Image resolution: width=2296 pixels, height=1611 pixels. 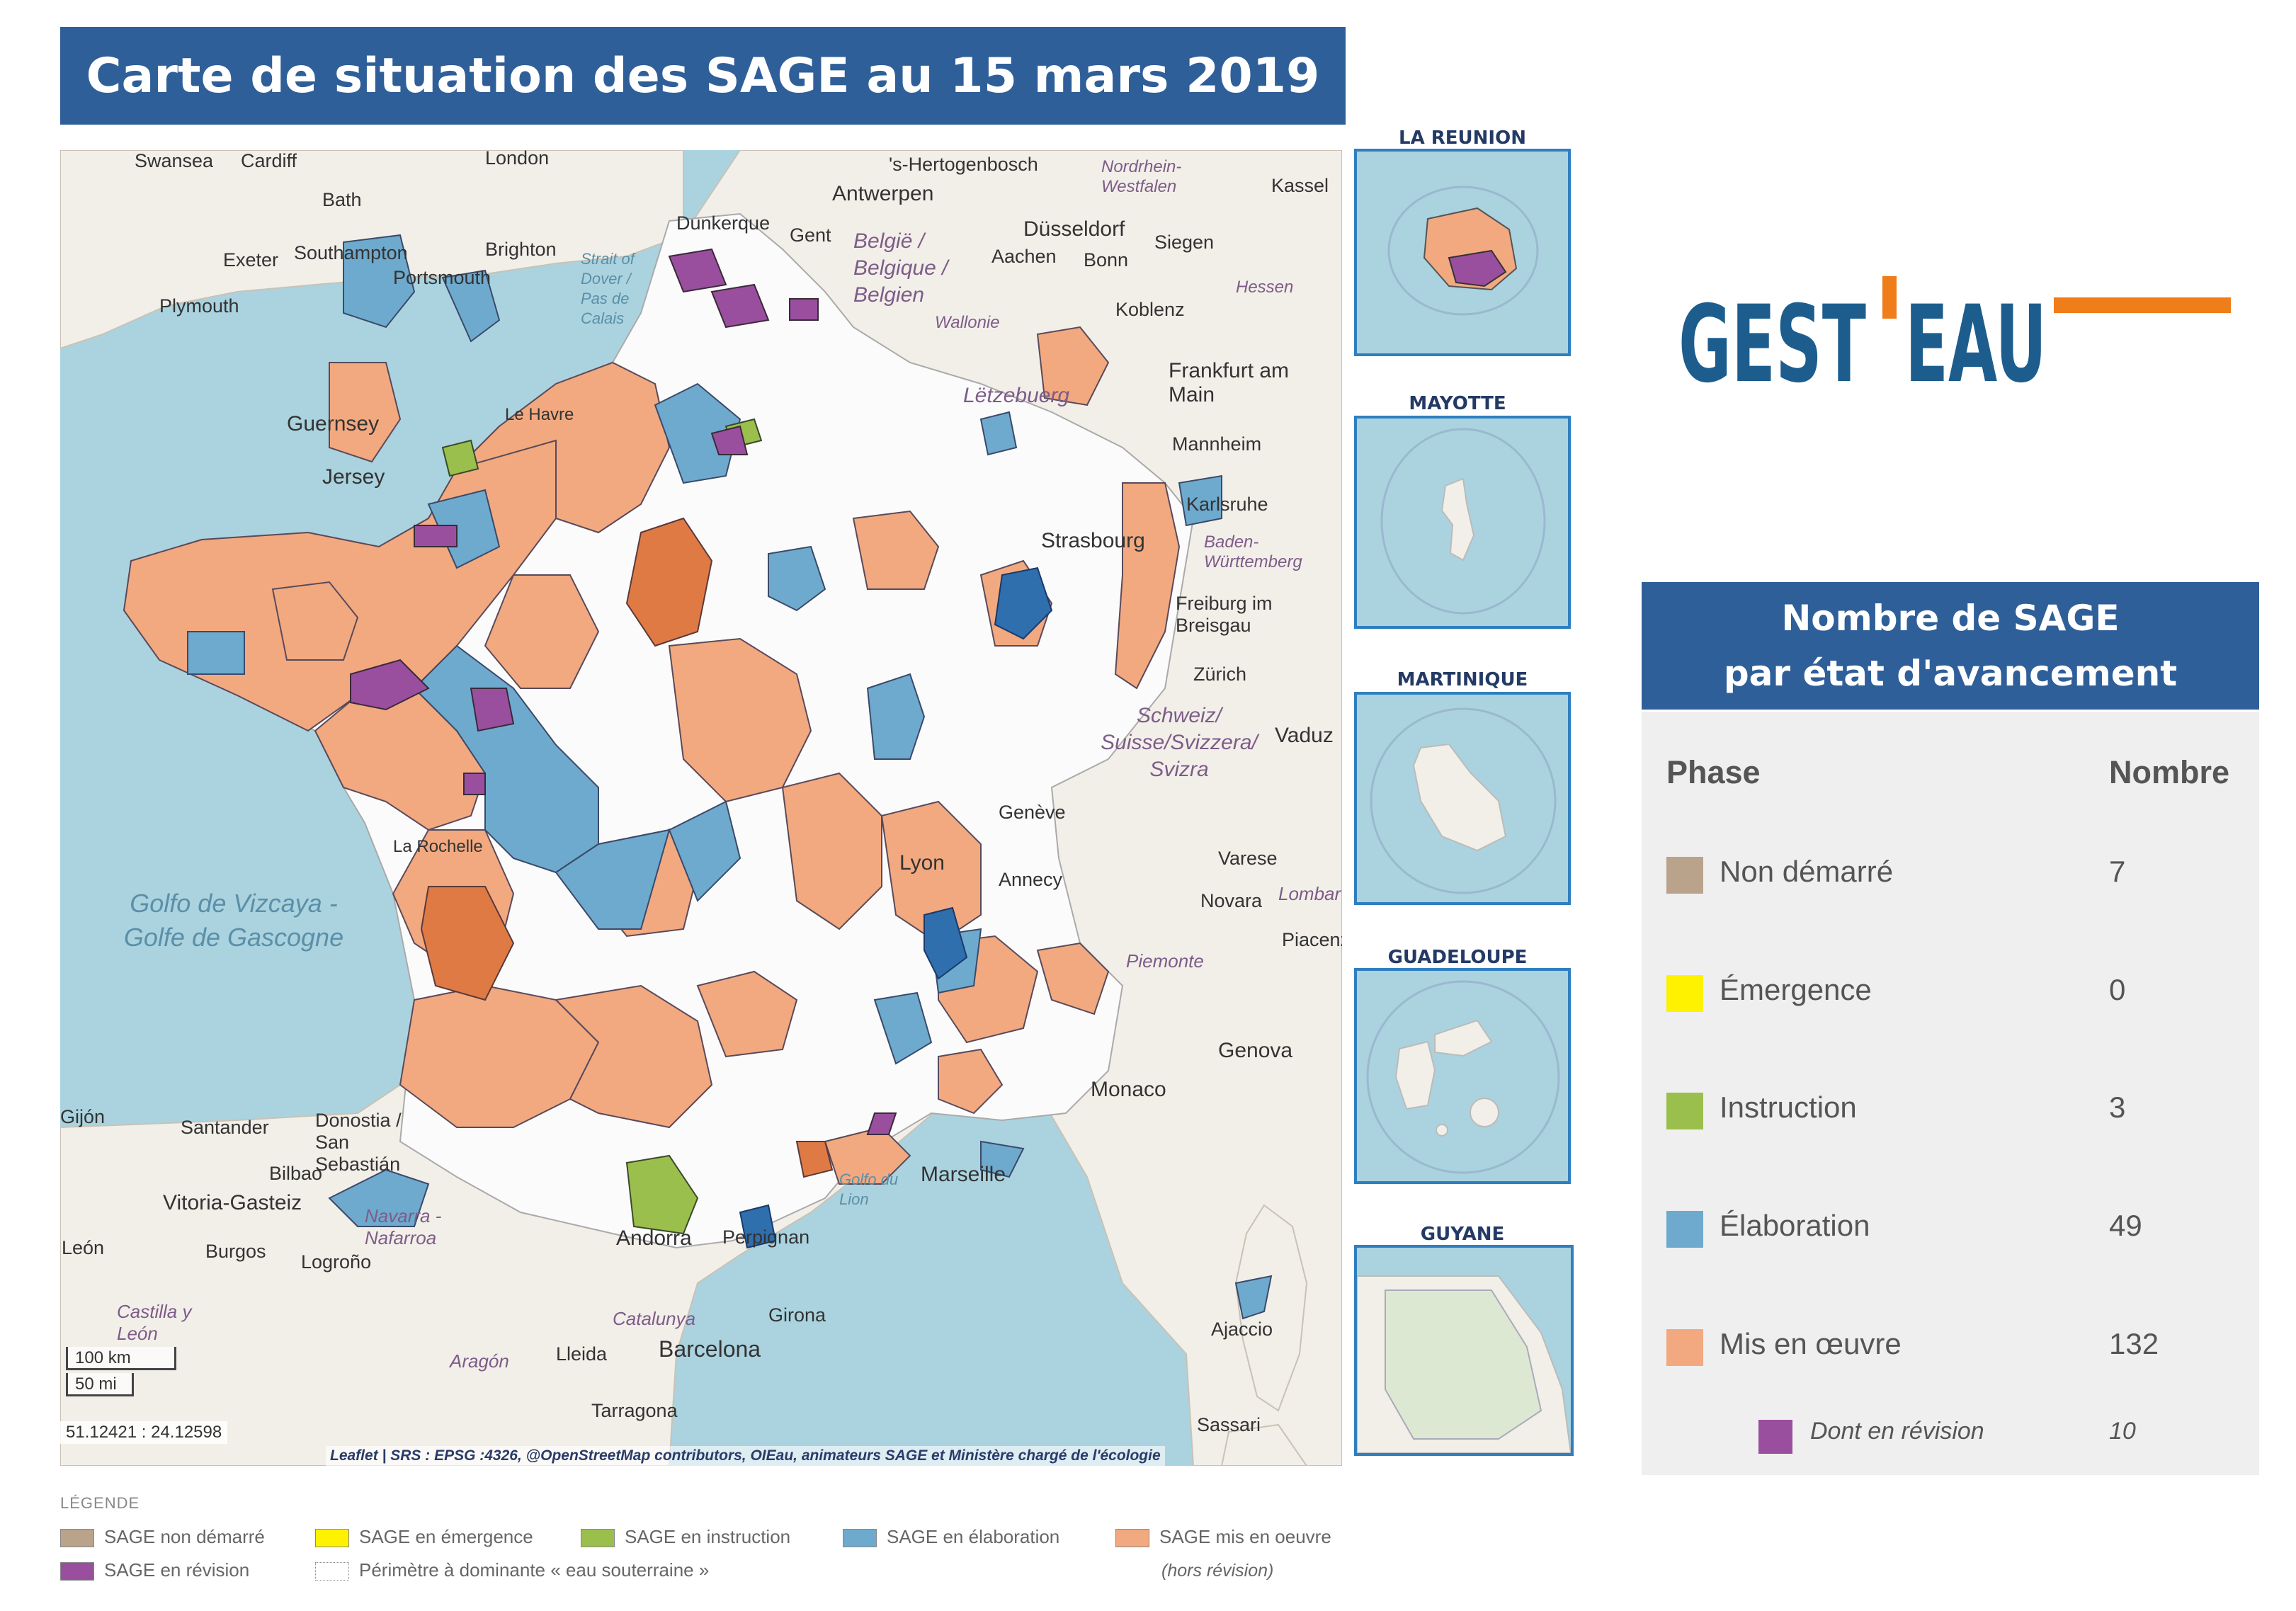 I want to click on label-plymouth: Plymouth, so click(x=199, y=306).